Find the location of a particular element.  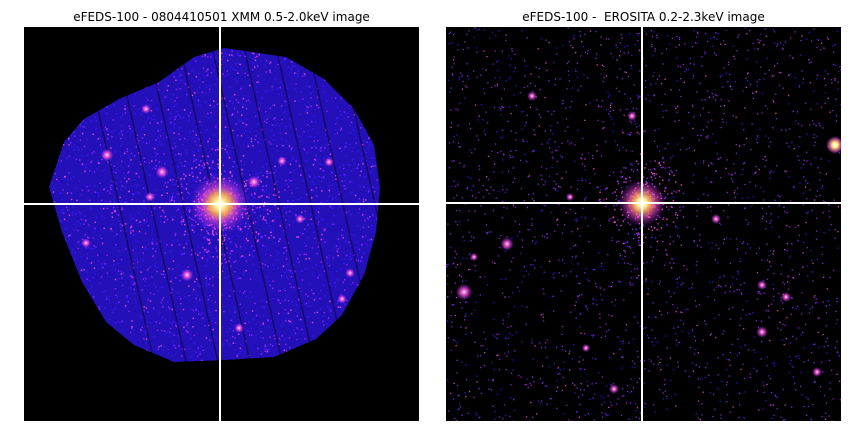

erosita-image-title: eFEDS-100 - EROSITA 0.2-2.3keV image is located at coordinates (643, 17).